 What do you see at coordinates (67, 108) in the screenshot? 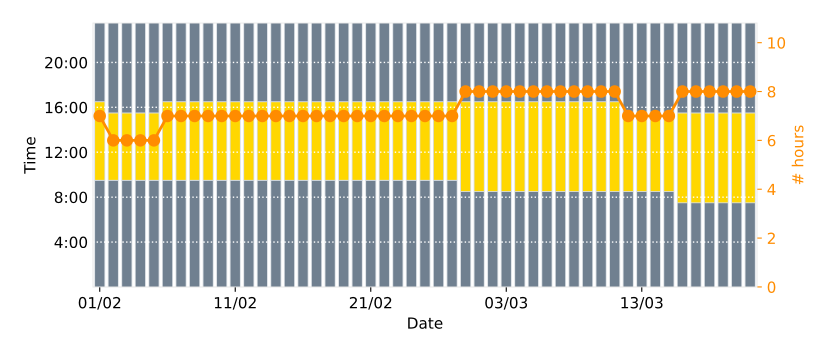
I see `y-tick-label: 16:00` at bounding box center [67, 108].